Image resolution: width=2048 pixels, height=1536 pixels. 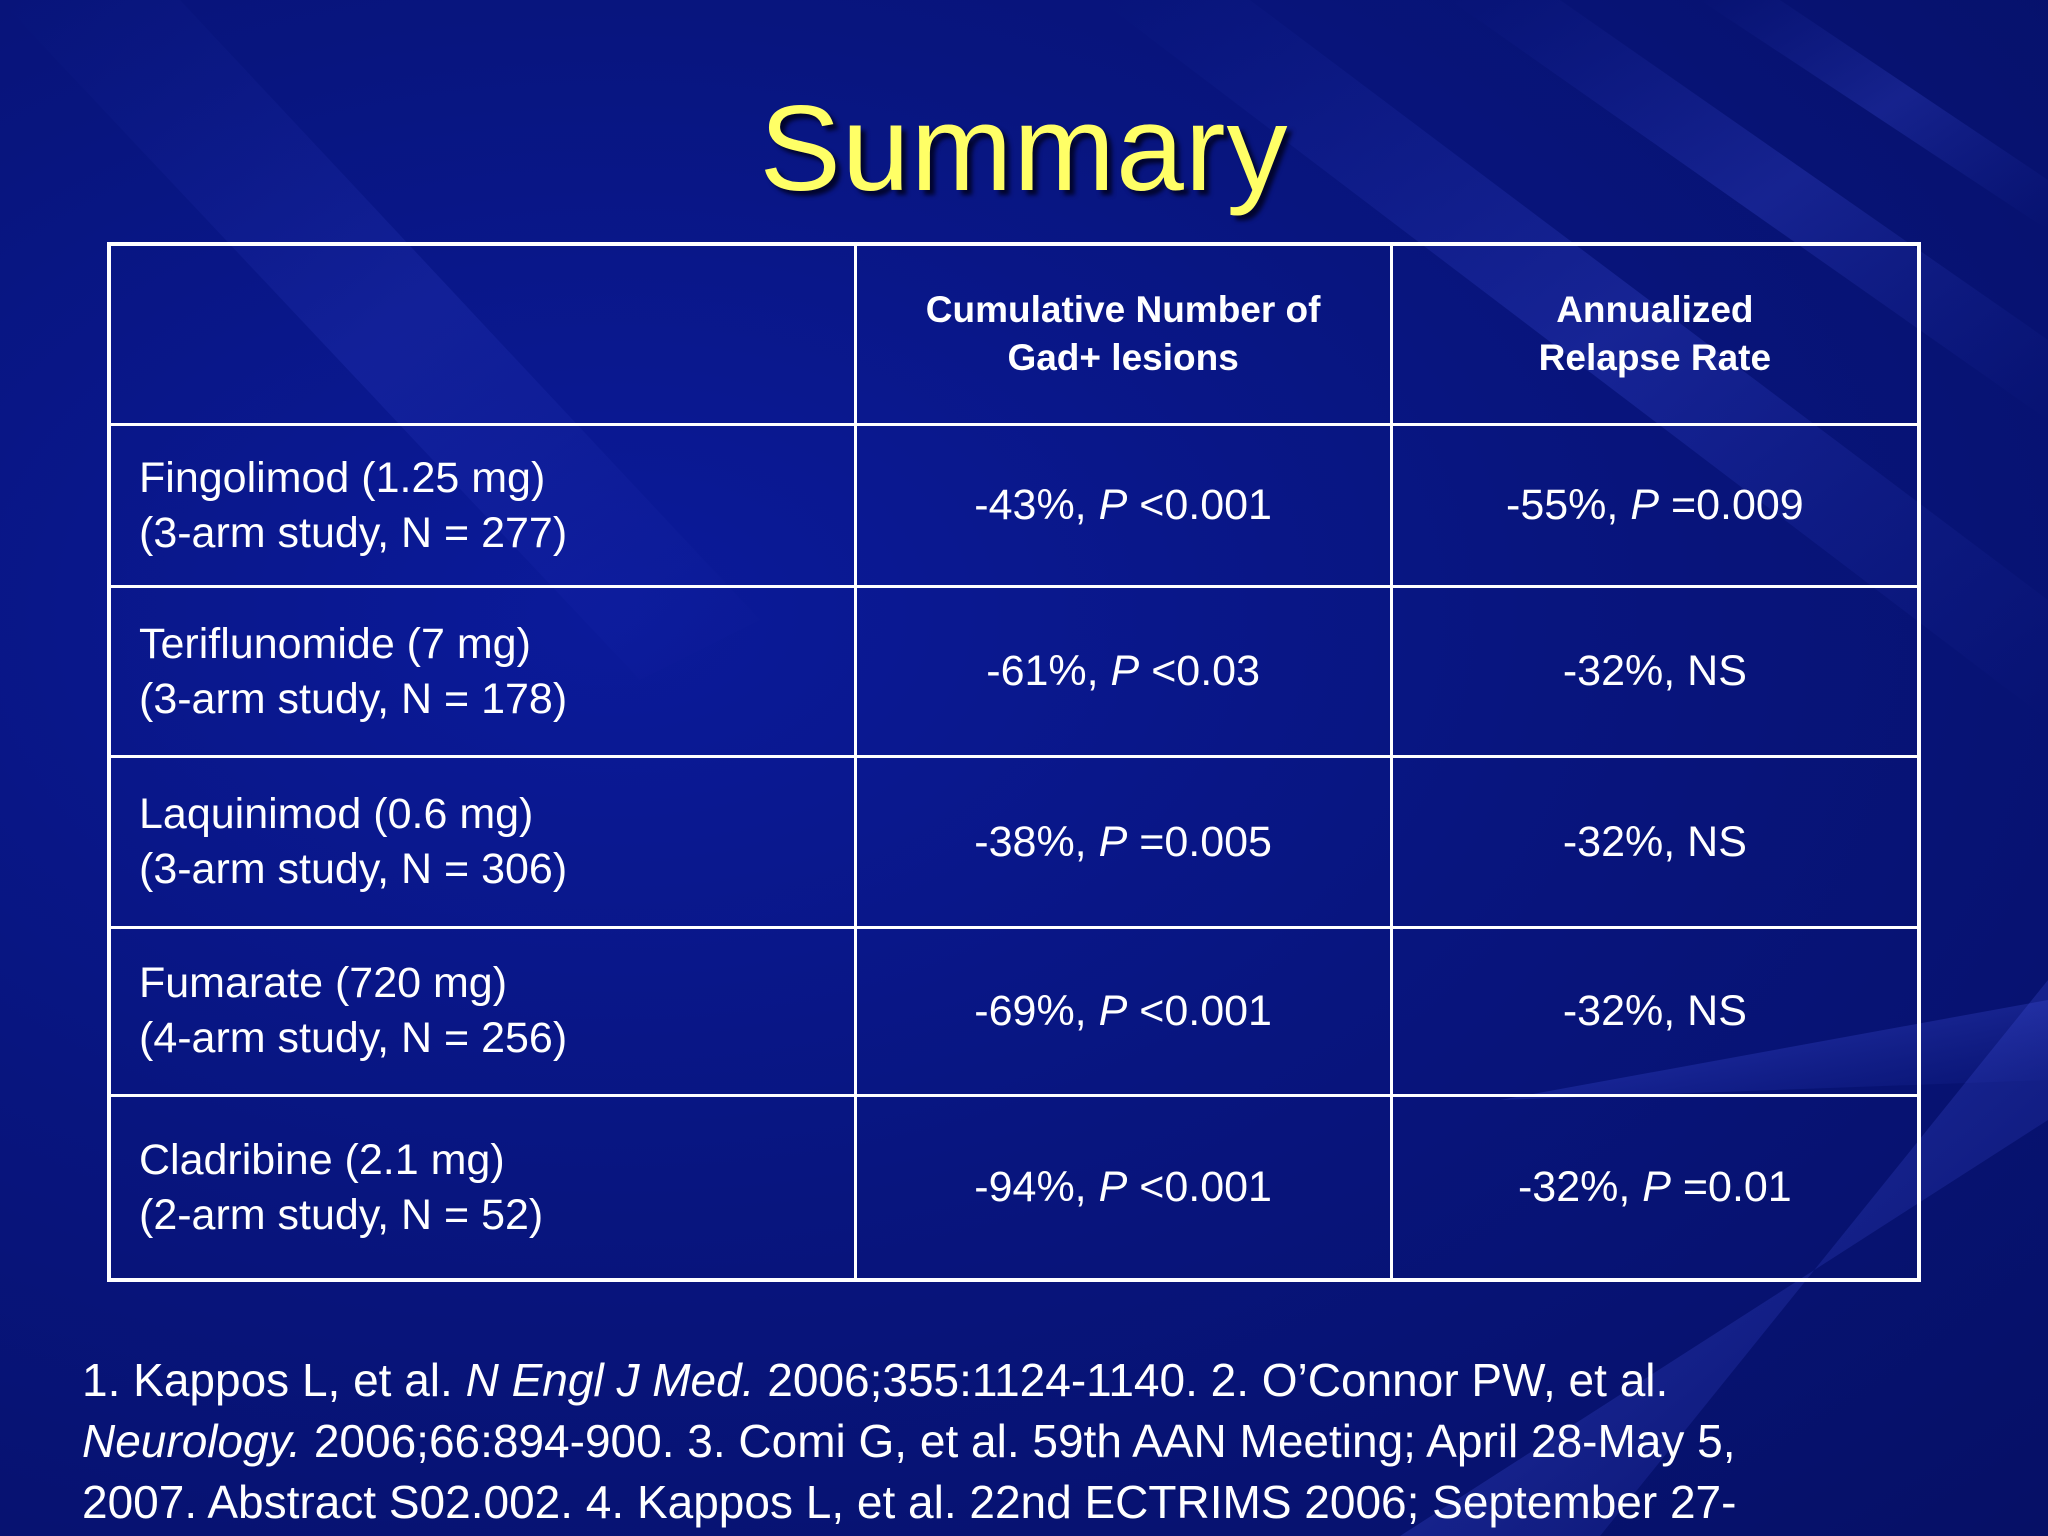 I want to click on header-relapse-rate: Annualized Relapse Rate, so click(x=1655, y=334).